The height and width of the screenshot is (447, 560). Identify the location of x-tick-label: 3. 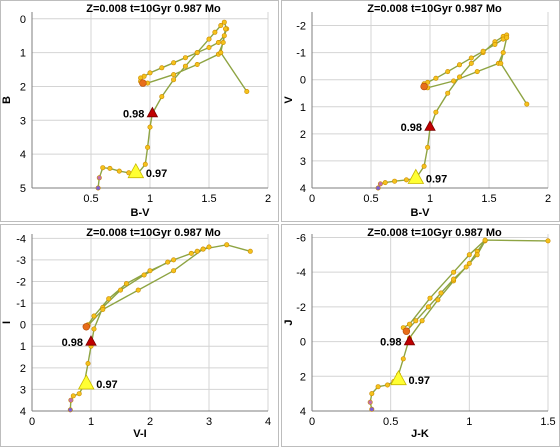
(209, 422).